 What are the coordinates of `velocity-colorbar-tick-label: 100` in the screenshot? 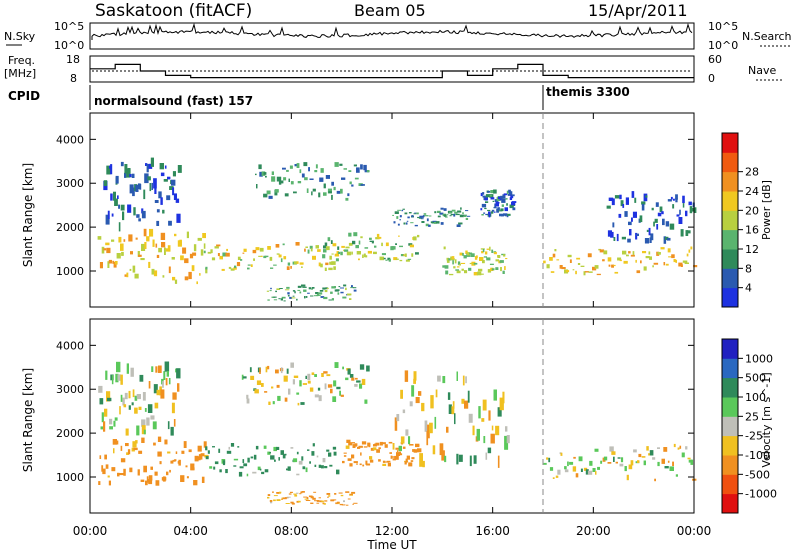 It's located at (755, 397).